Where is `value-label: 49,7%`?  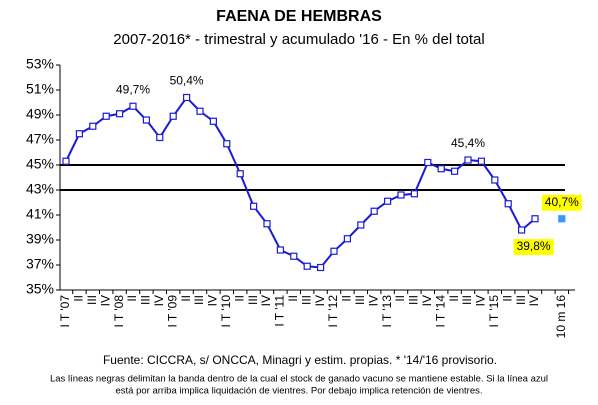
value-label: 49,7% is located at coordinates (133, 89).